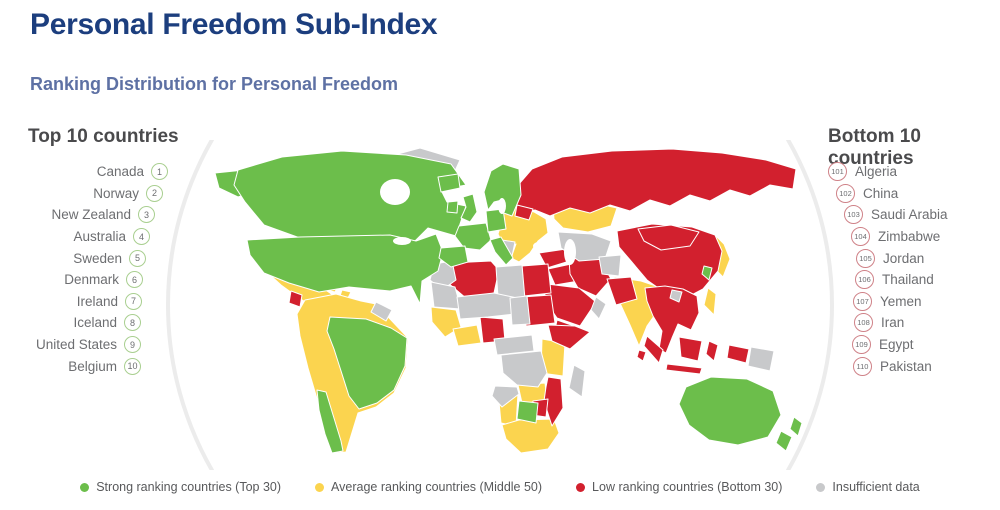  I want to click on water-hudson-bay, so click(395, 192).